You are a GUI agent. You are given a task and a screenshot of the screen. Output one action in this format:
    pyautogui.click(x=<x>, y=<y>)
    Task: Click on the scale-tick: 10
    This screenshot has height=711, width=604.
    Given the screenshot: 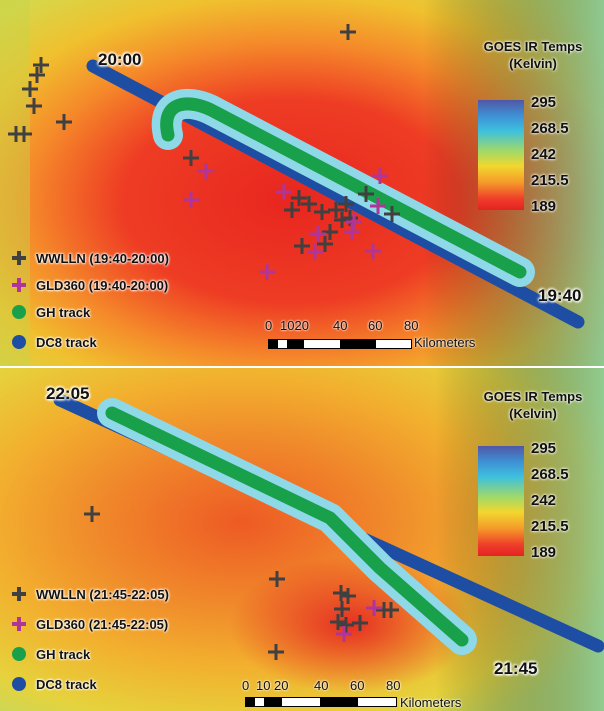 What is the action you would take?
    pyautogui.click(x=263, y=685)
    